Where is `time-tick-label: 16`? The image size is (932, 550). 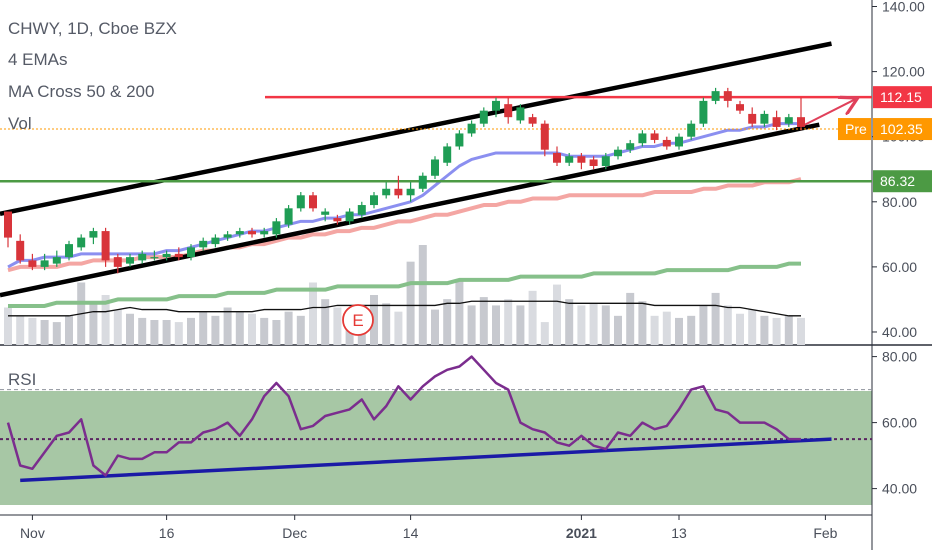
time-tick-label: 16 is located at coordinates (167, 533).